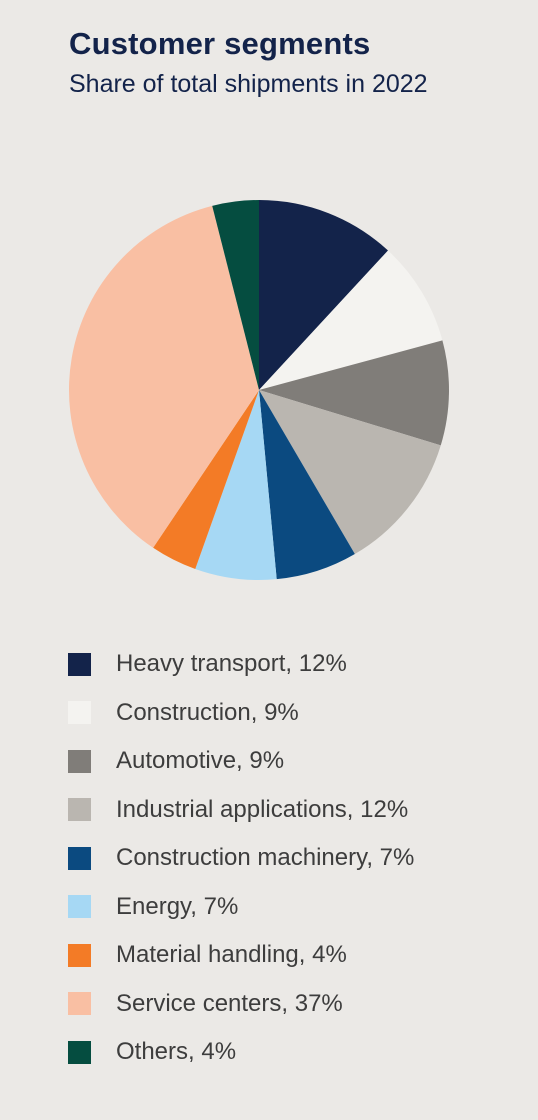 Image resolution: width=538 pixels, height=1120 pixels. Describe the element at coordinates (307, 485) in the screenshot. I see `pie-slice-construction-machinery` at that location.